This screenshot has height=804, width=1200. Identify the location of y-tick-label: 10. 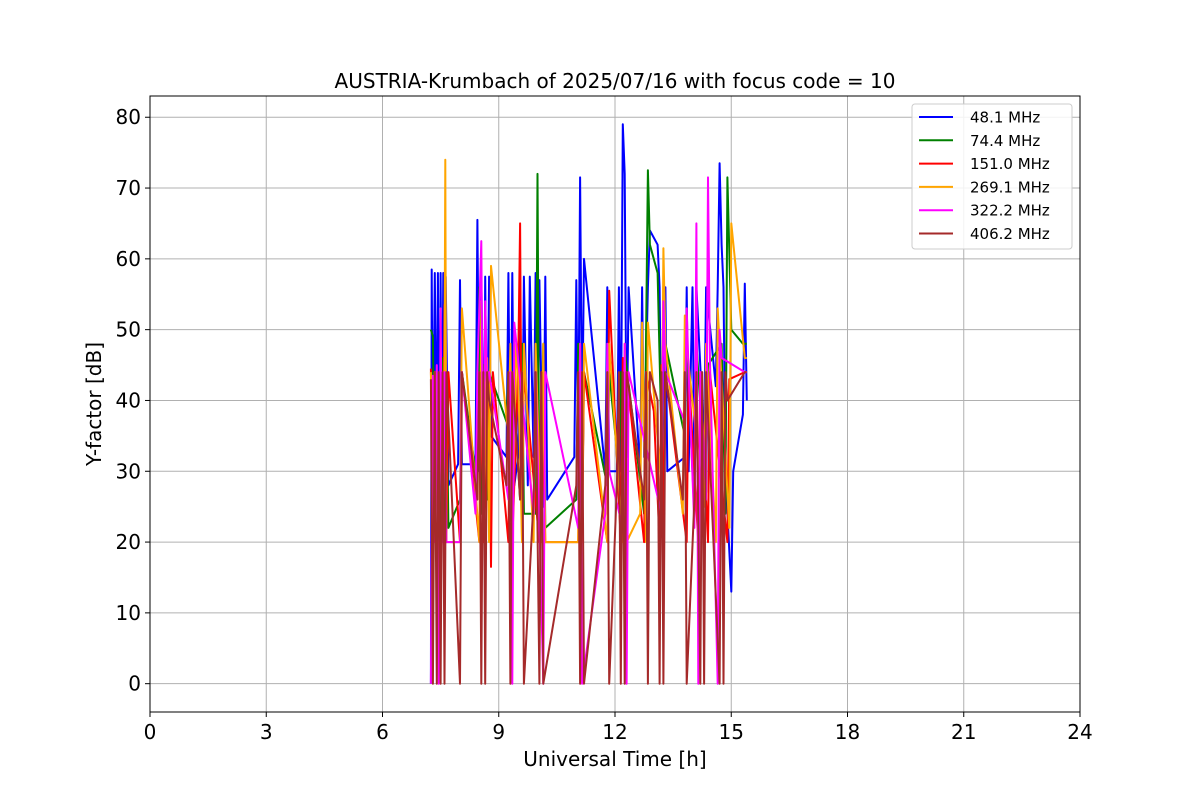
(128, 613).